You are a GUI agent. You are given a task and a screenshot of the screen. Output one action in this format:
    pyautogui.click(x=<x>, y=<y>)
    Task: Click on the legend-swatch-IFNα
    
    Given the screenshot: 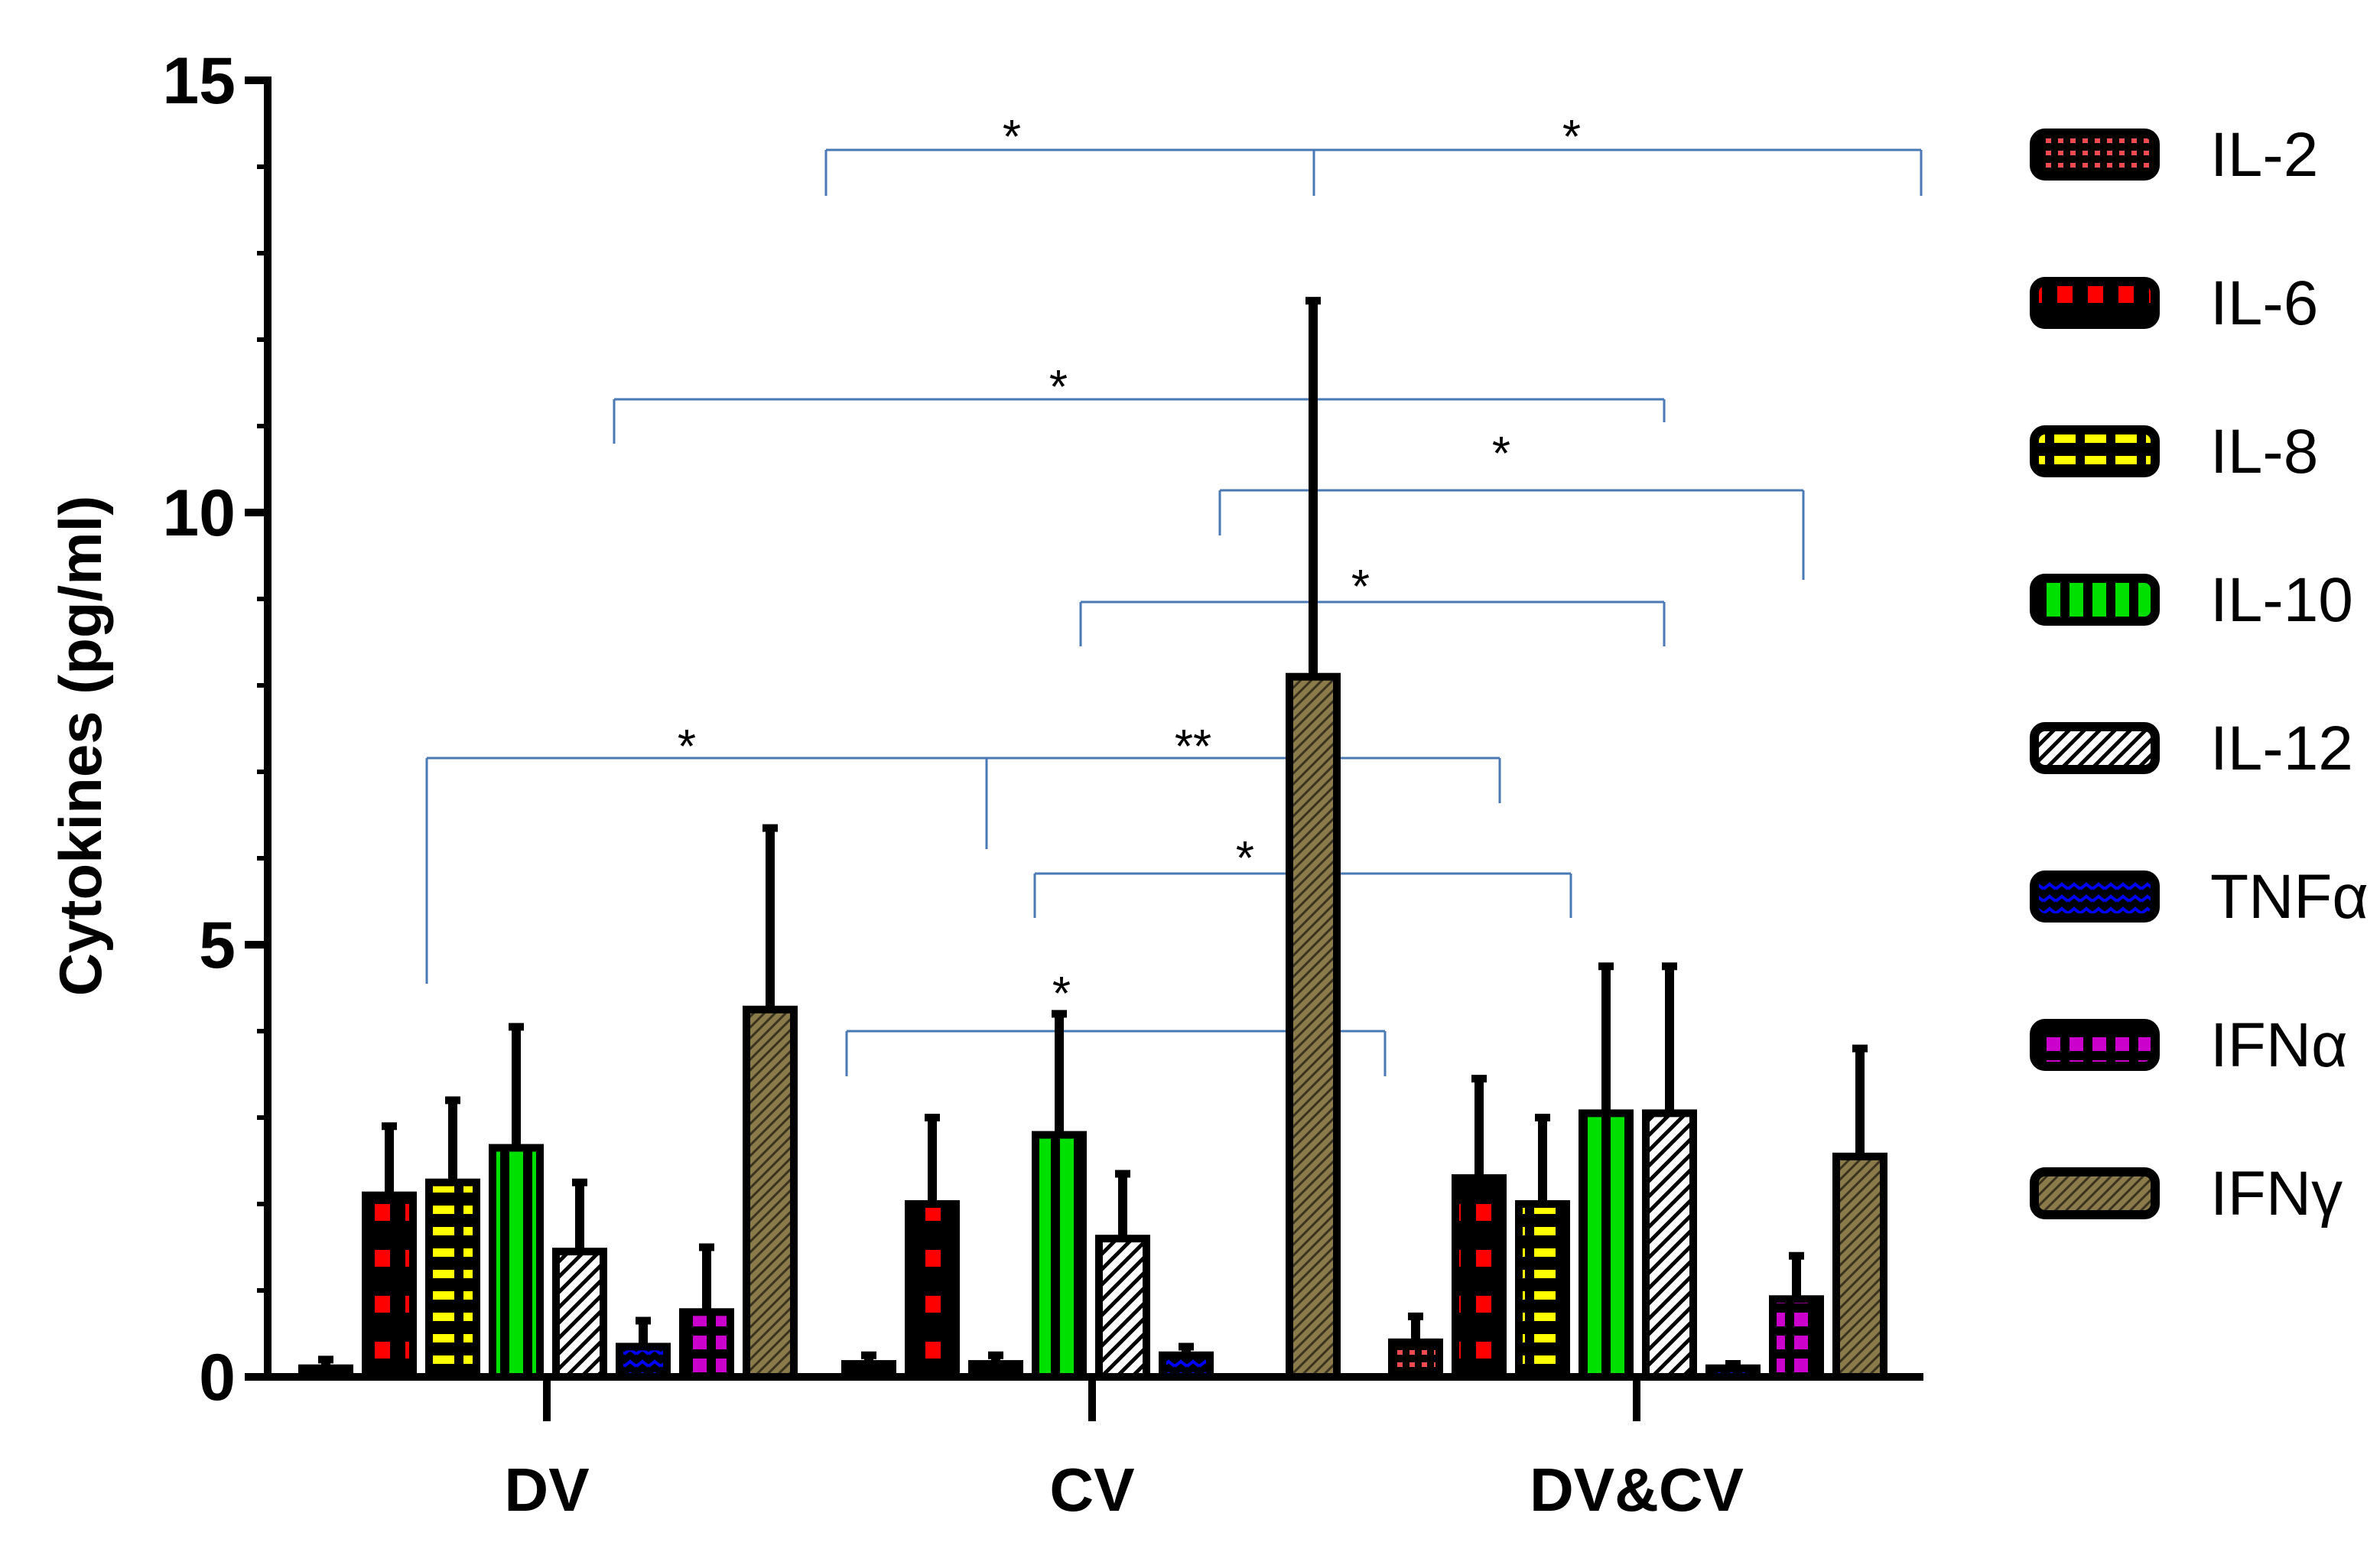 What is the action you would take?
    pyautogui.click(x=2095, y=1045)
    